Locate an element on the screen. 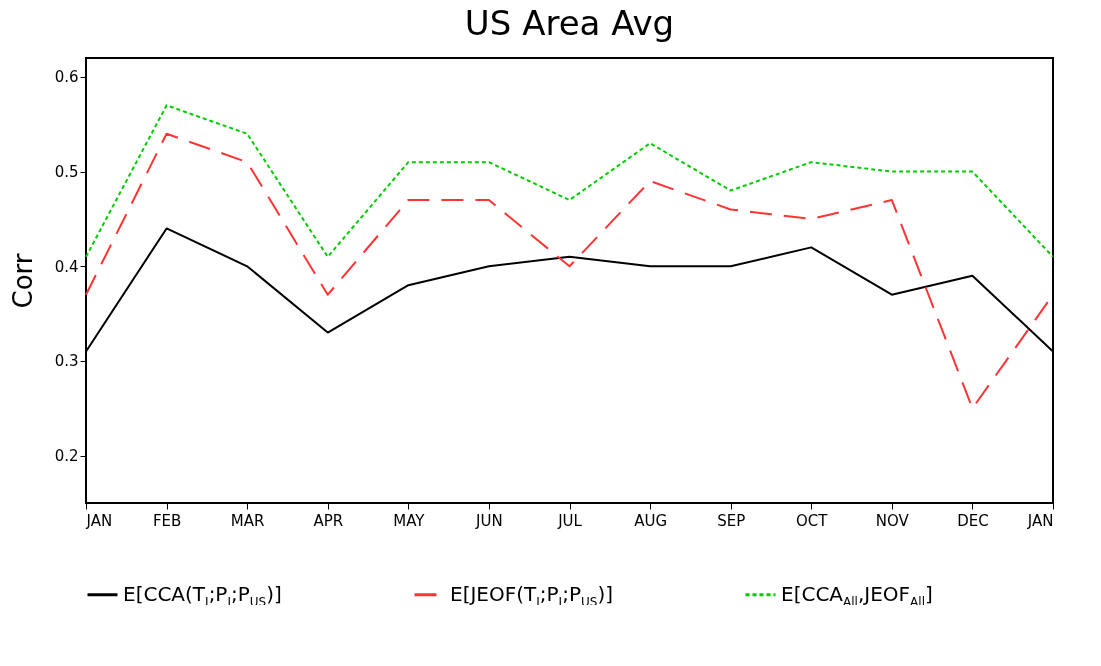  x-tick-label: JUN is located at coordinates (489, 520).